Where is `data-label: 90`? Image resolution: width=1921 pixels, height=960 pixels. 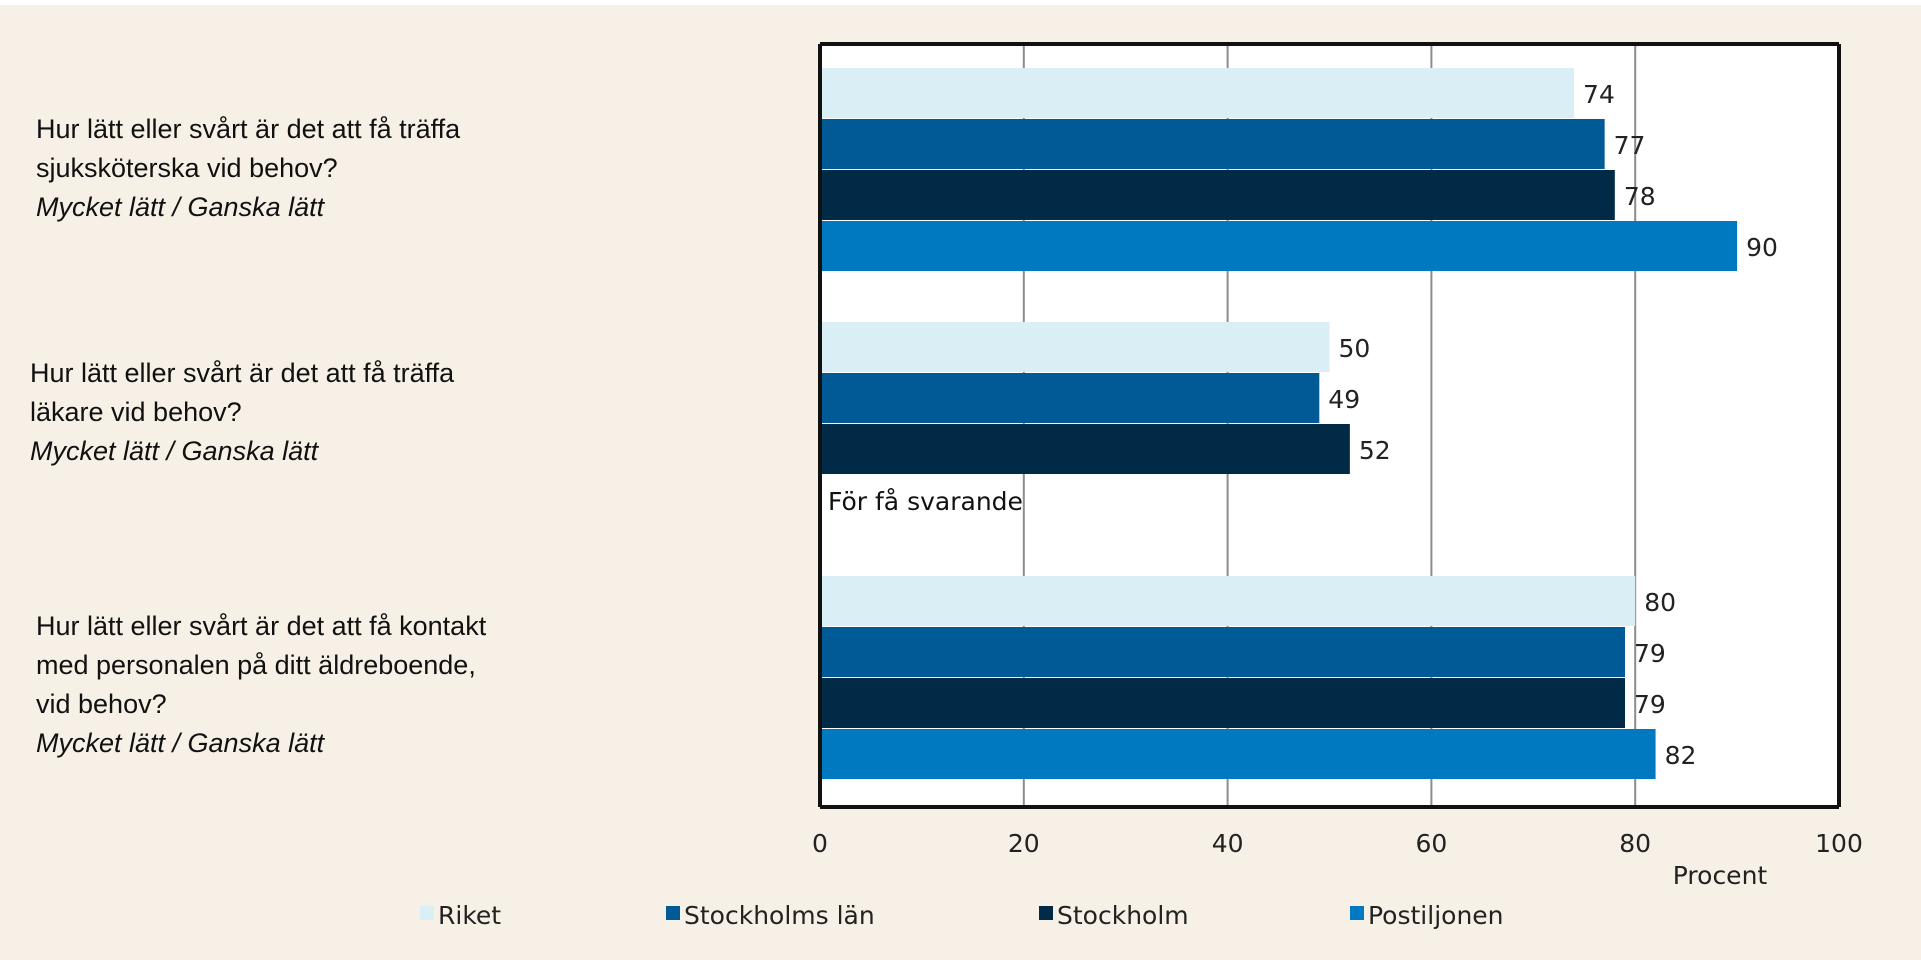
data-label: 90 is located at coordinates (1762, 247).